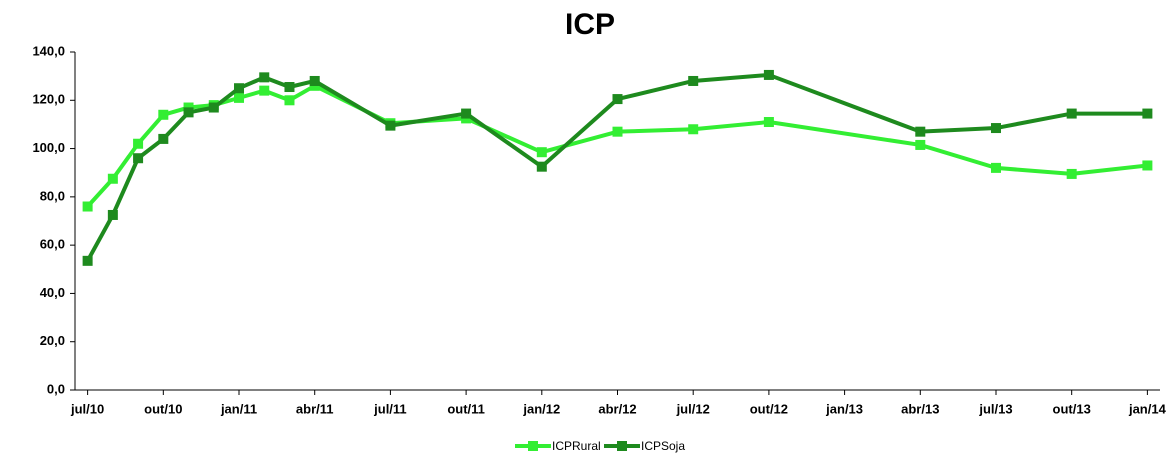 The image size is (1173, 454). What do you see at coordinates (52, 195) in the screenshot?
I see `y-tick-label: 80,0` at bounding box center [52, 195].